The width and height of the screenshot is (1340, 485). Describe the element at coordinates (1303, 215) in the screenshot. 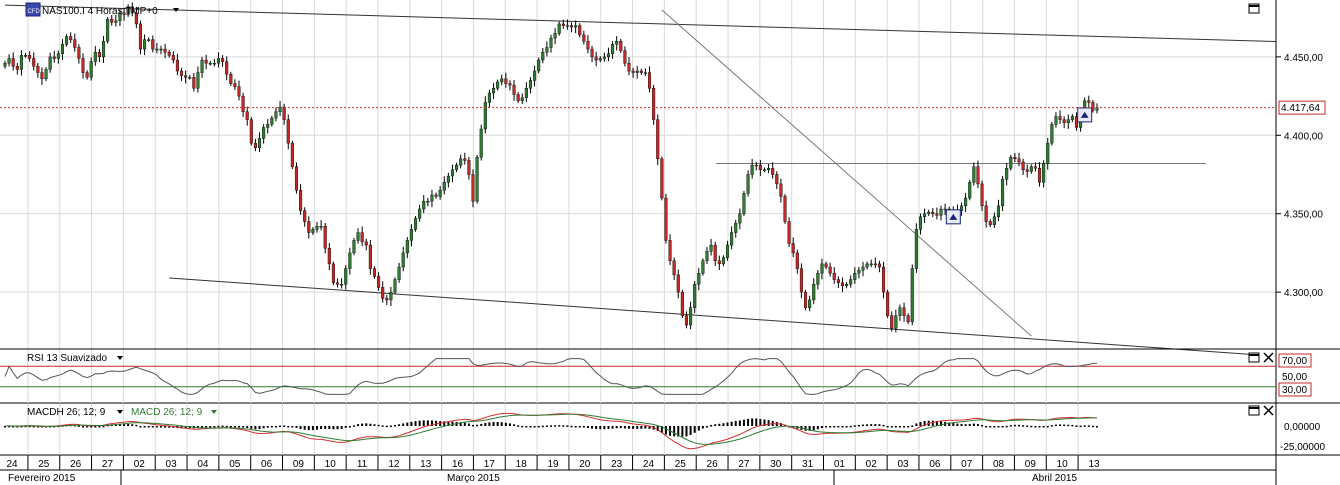

I see `price-tick-label: 4.350,00` at that location.